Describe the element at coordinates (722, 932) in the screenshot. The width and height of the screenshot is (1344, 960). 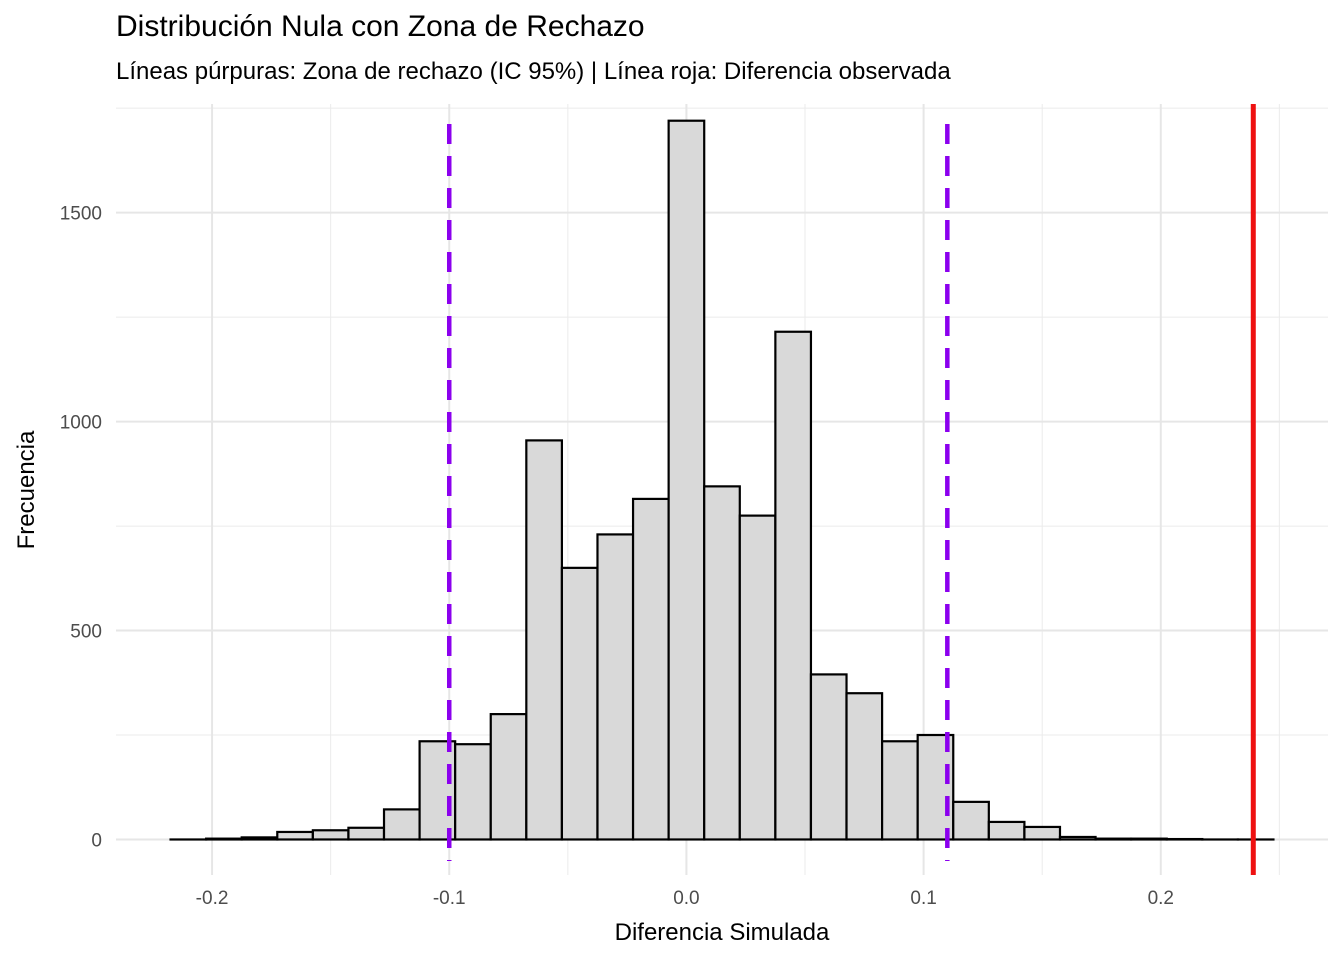
I see `x-axis-title: Diferencia Simulada` at that location.